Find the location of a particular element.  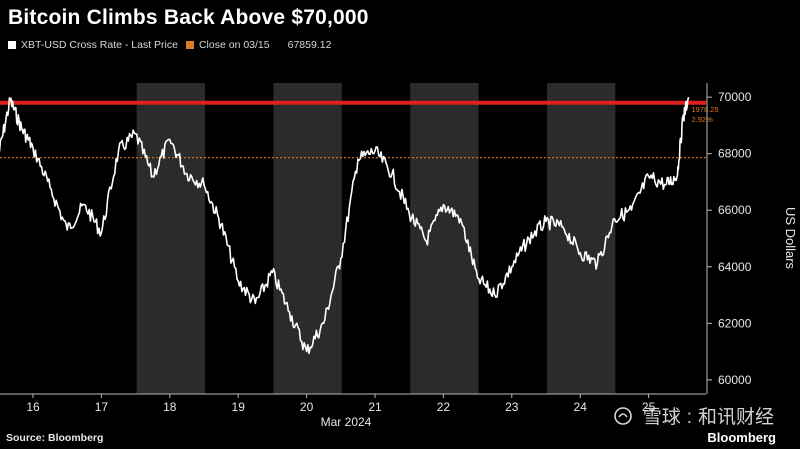

x-tick-label: 18 is located at coordinates (170, 407).